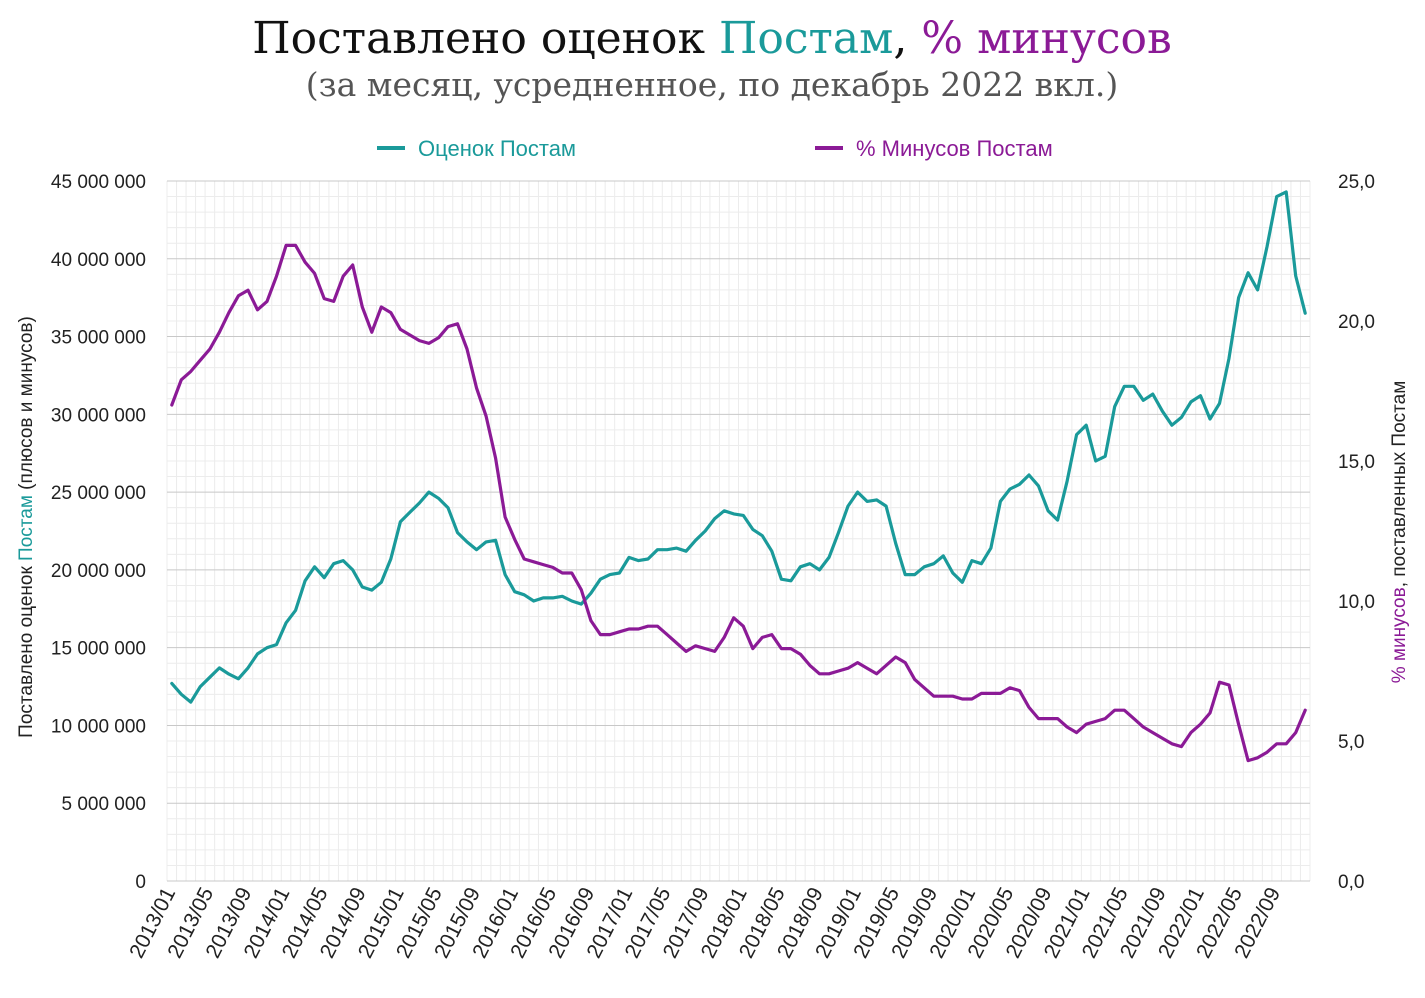 The width and height of the screenshot is (1425, 998). What do you see at coordinates (98, 182) in the screenshot?
I see `y-left-tick-label: 45 000 000` at bounding box center [98, 182].